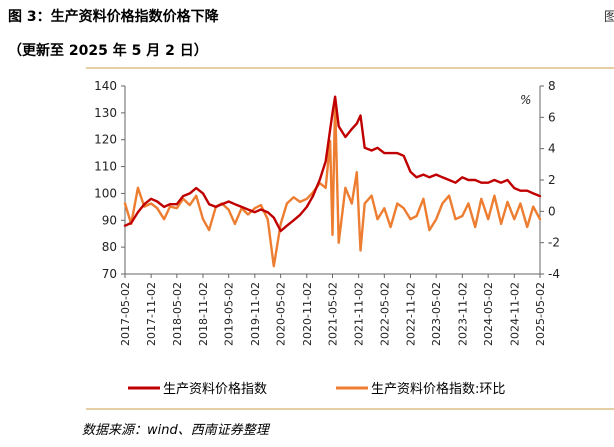 This screenshot has height=447, width=614. I want to click on x-tick-label: 2021-05-02, so click(333, 314).